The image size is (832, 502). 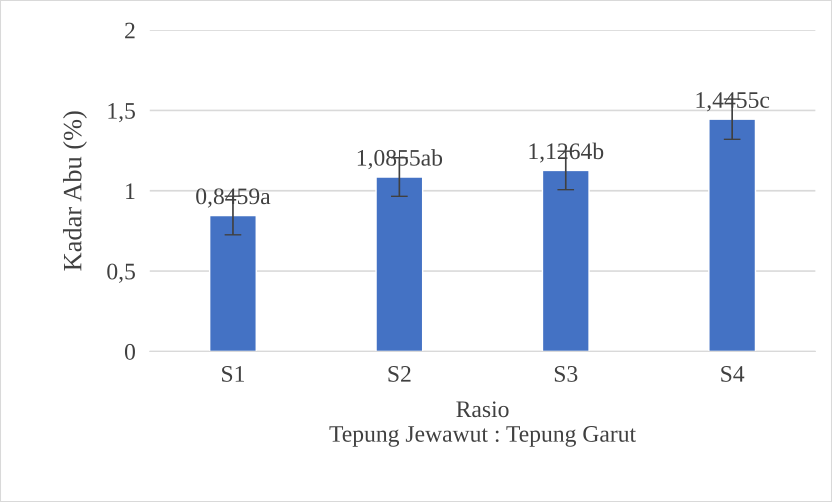 What do you see at coordinates (130, 30) in the screenshot?
I see `y-tick-label: 2` at bounding box center [130, 30].